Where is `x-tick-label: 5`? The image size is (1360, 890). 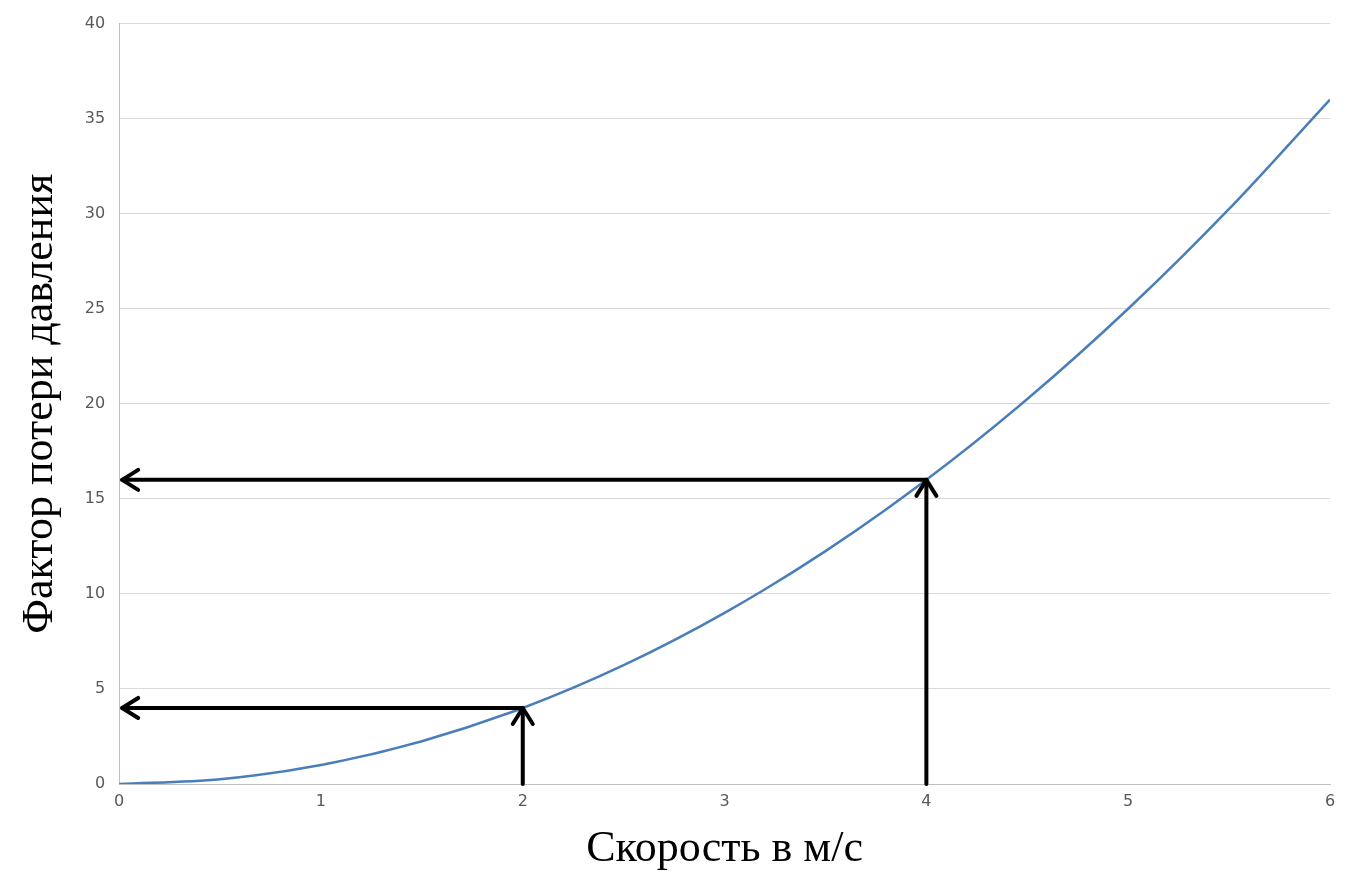 x-tick-label: 5 is located at coordinates (1128, 800).